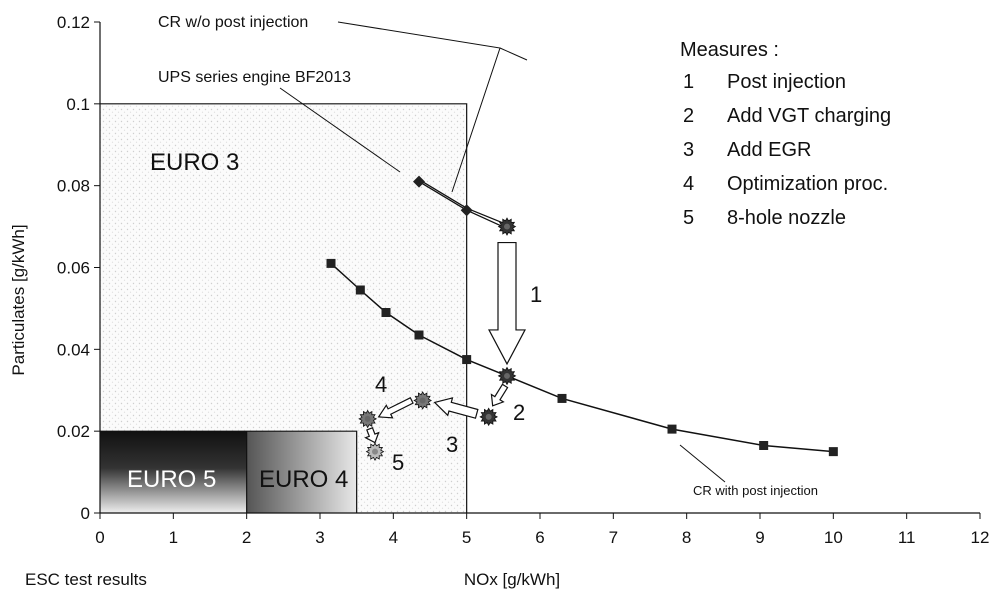 The width and height of the screenshot is (994, 591). Describe the element at coordinates (422, 400) in the screenshot. I see `measure-point-3-core` at that location.